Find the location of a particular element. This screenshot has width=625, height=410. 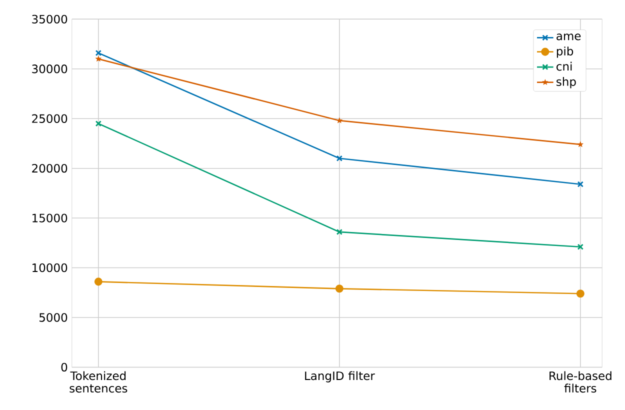

legend-label: ame is located at coordinates (568, 36).